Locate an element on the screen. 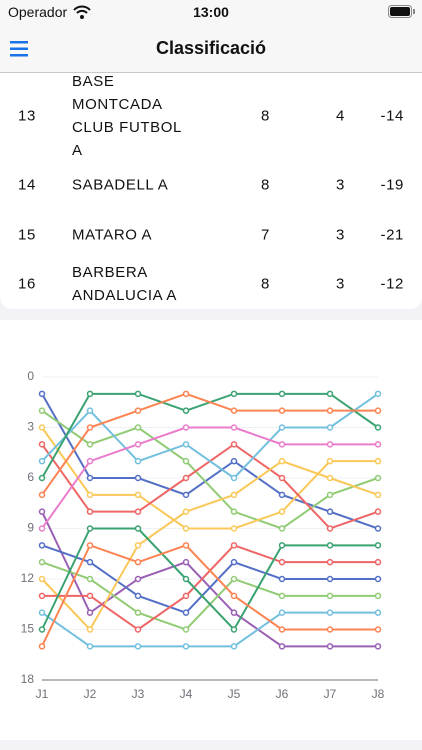 Image resolution: width=422 pixels, height=750 pixels. goal-difference: -14 is located at coordinates (392, 116).